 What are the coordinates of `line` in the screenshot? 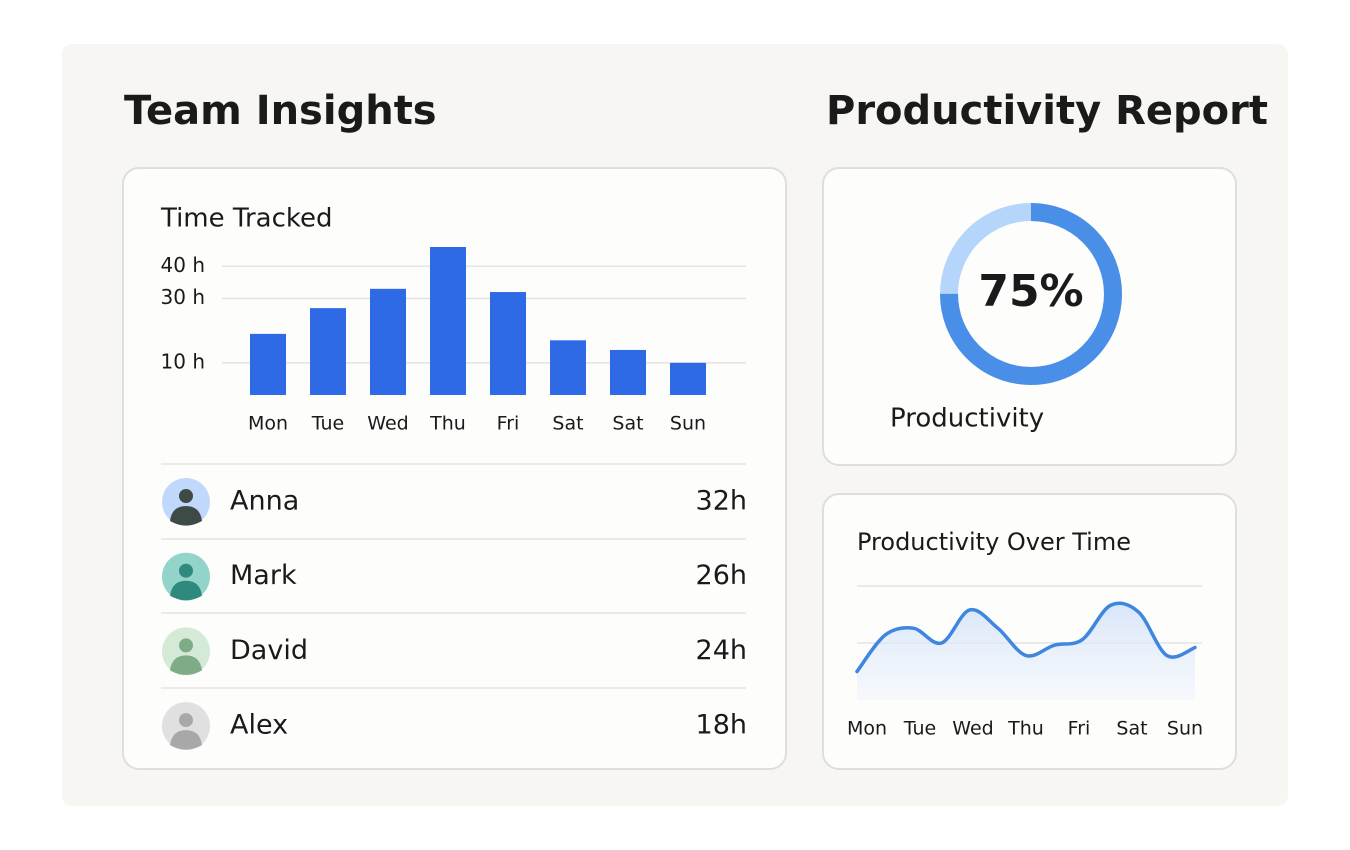 It's located at (1026, 637).